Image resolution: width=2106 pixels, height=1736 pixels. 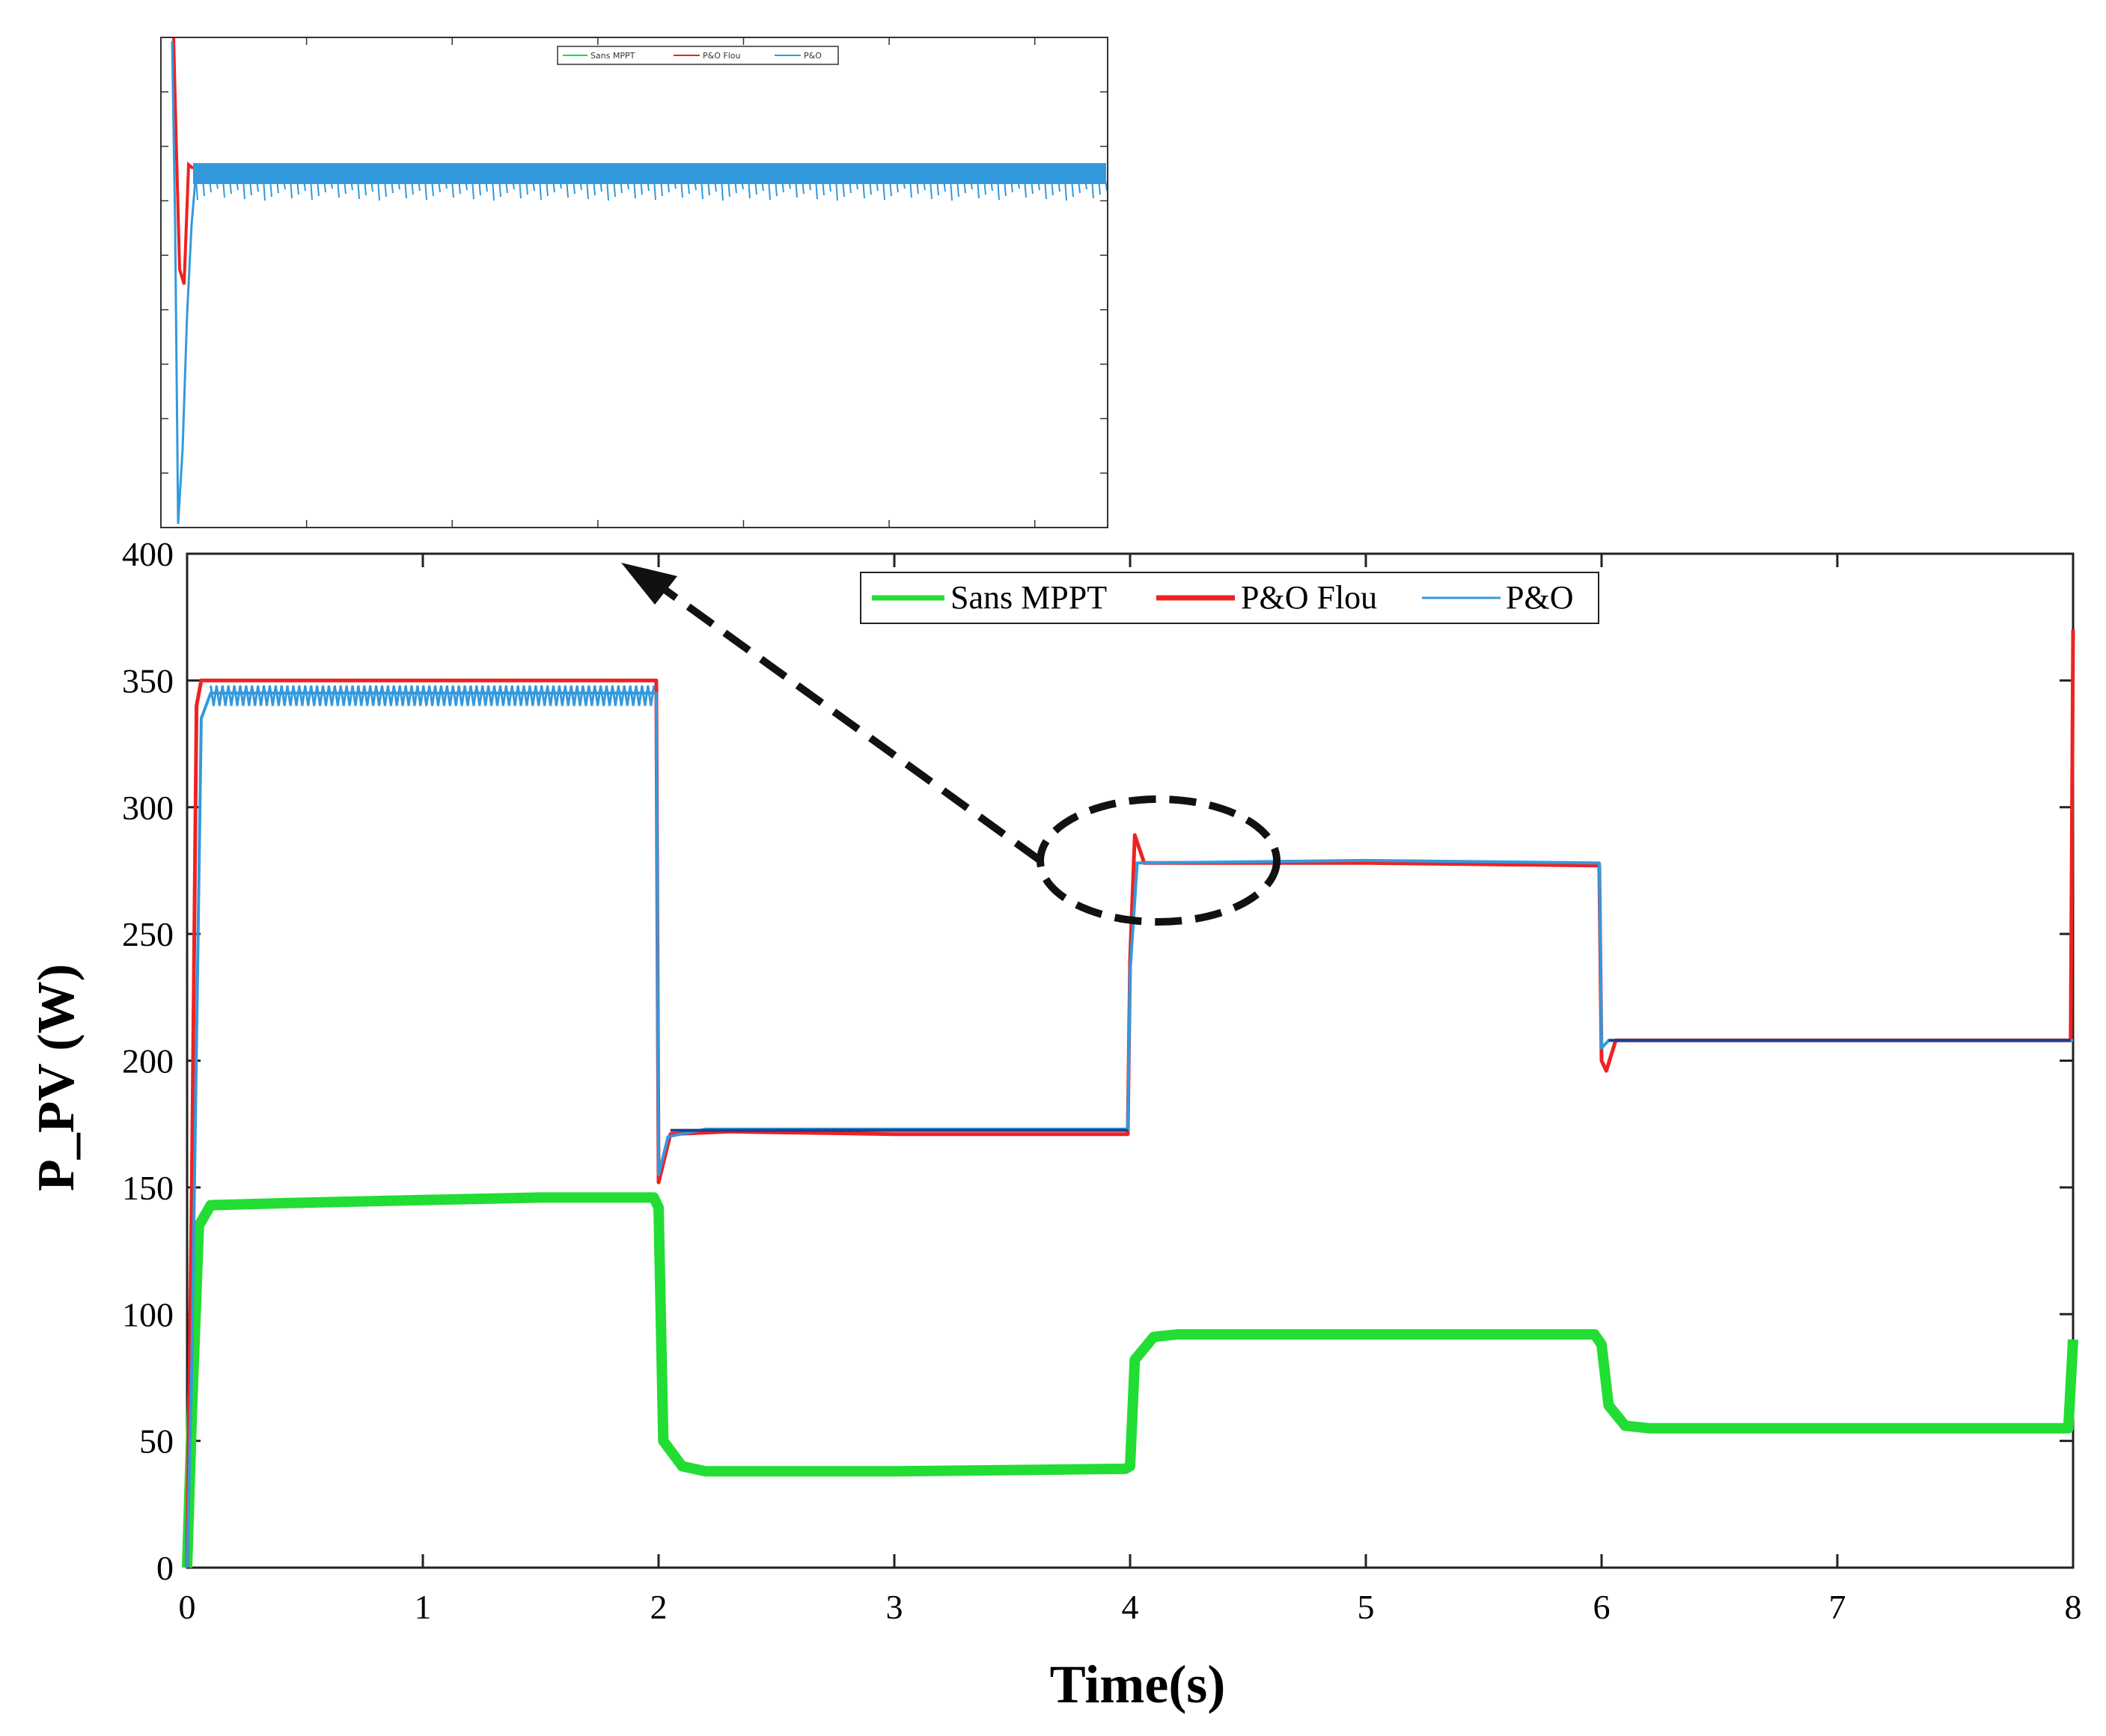 What do you see at coordinates (165, 1568) in the screenshot?
I see `y-tick-label: 0` at bounding box center [165, 1568].